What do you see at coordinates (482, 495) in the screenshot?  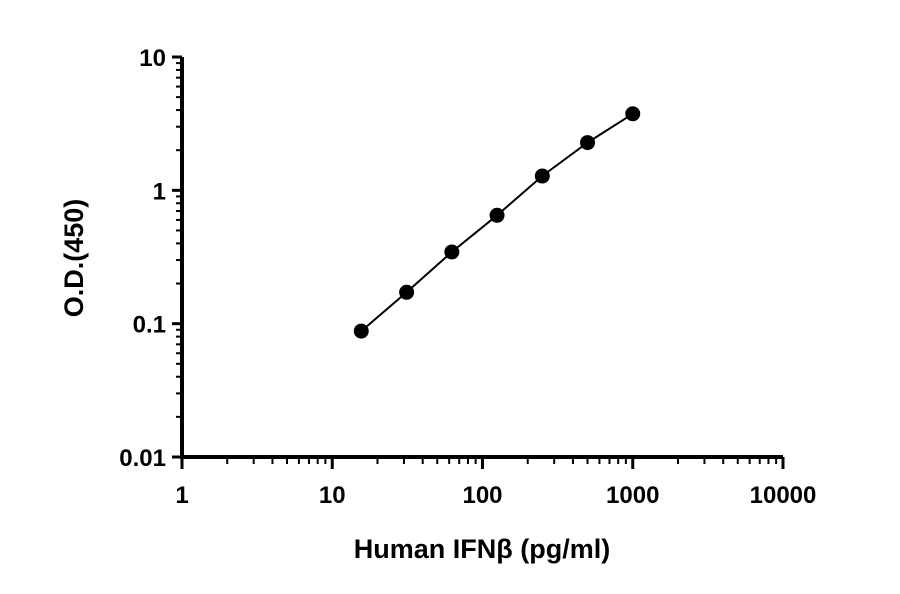 I see `x-tick-label: 100` at bounding box center [482, 495].